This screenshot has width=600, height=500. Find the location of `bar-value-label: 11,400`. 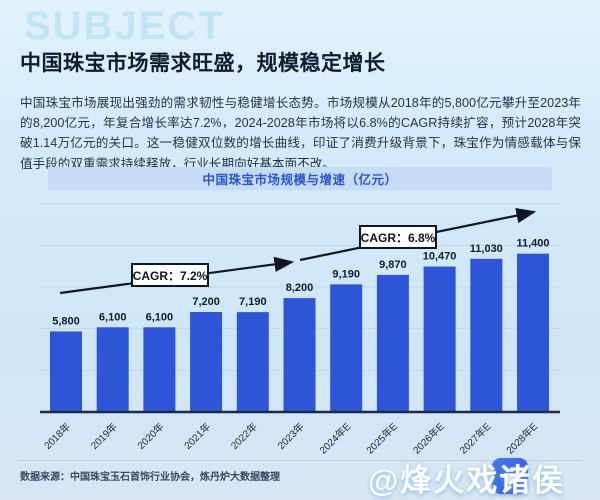

bar-value-label: 11,400 is located at coordinates (532, 244).